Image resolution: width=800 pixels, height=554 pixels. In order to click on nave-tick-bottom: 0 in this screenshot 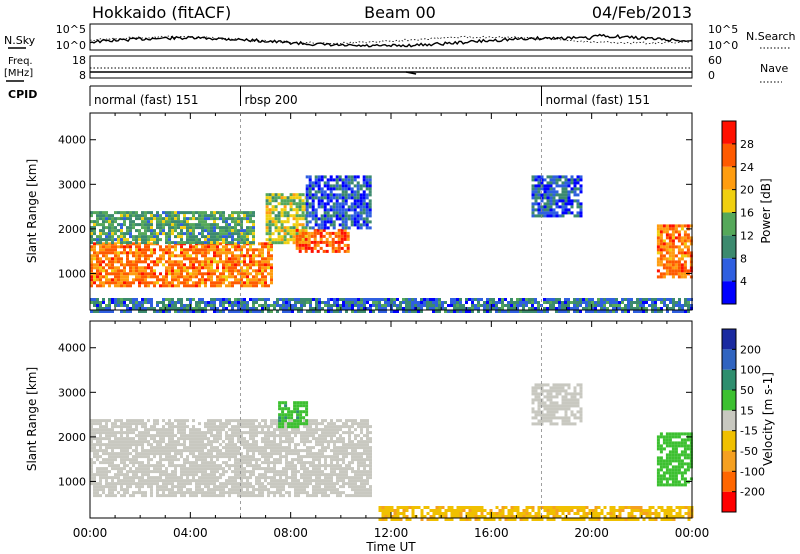, I will do `click(711, 75)`.